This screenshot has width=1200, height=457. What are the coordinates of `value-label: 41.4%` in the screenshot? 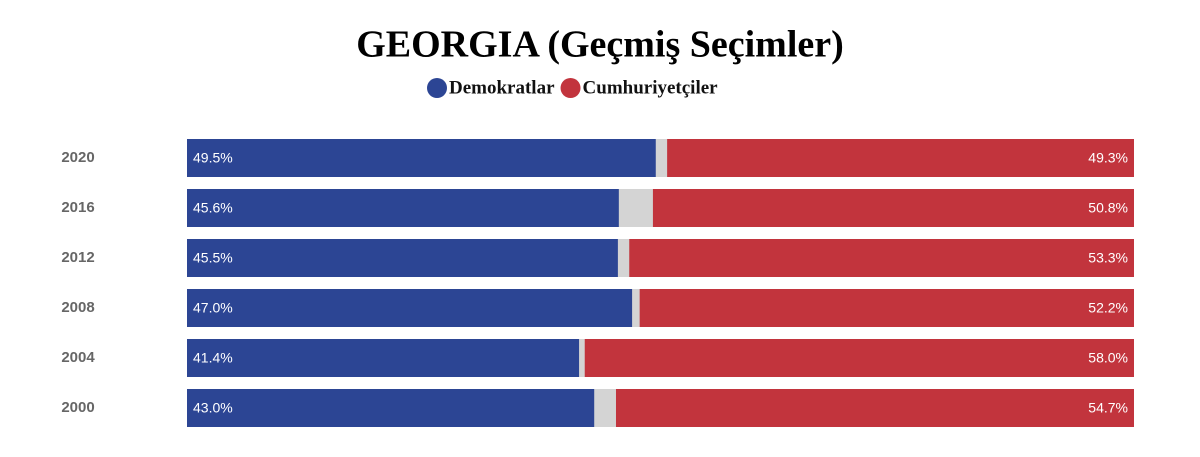 It's located at (213, 358).